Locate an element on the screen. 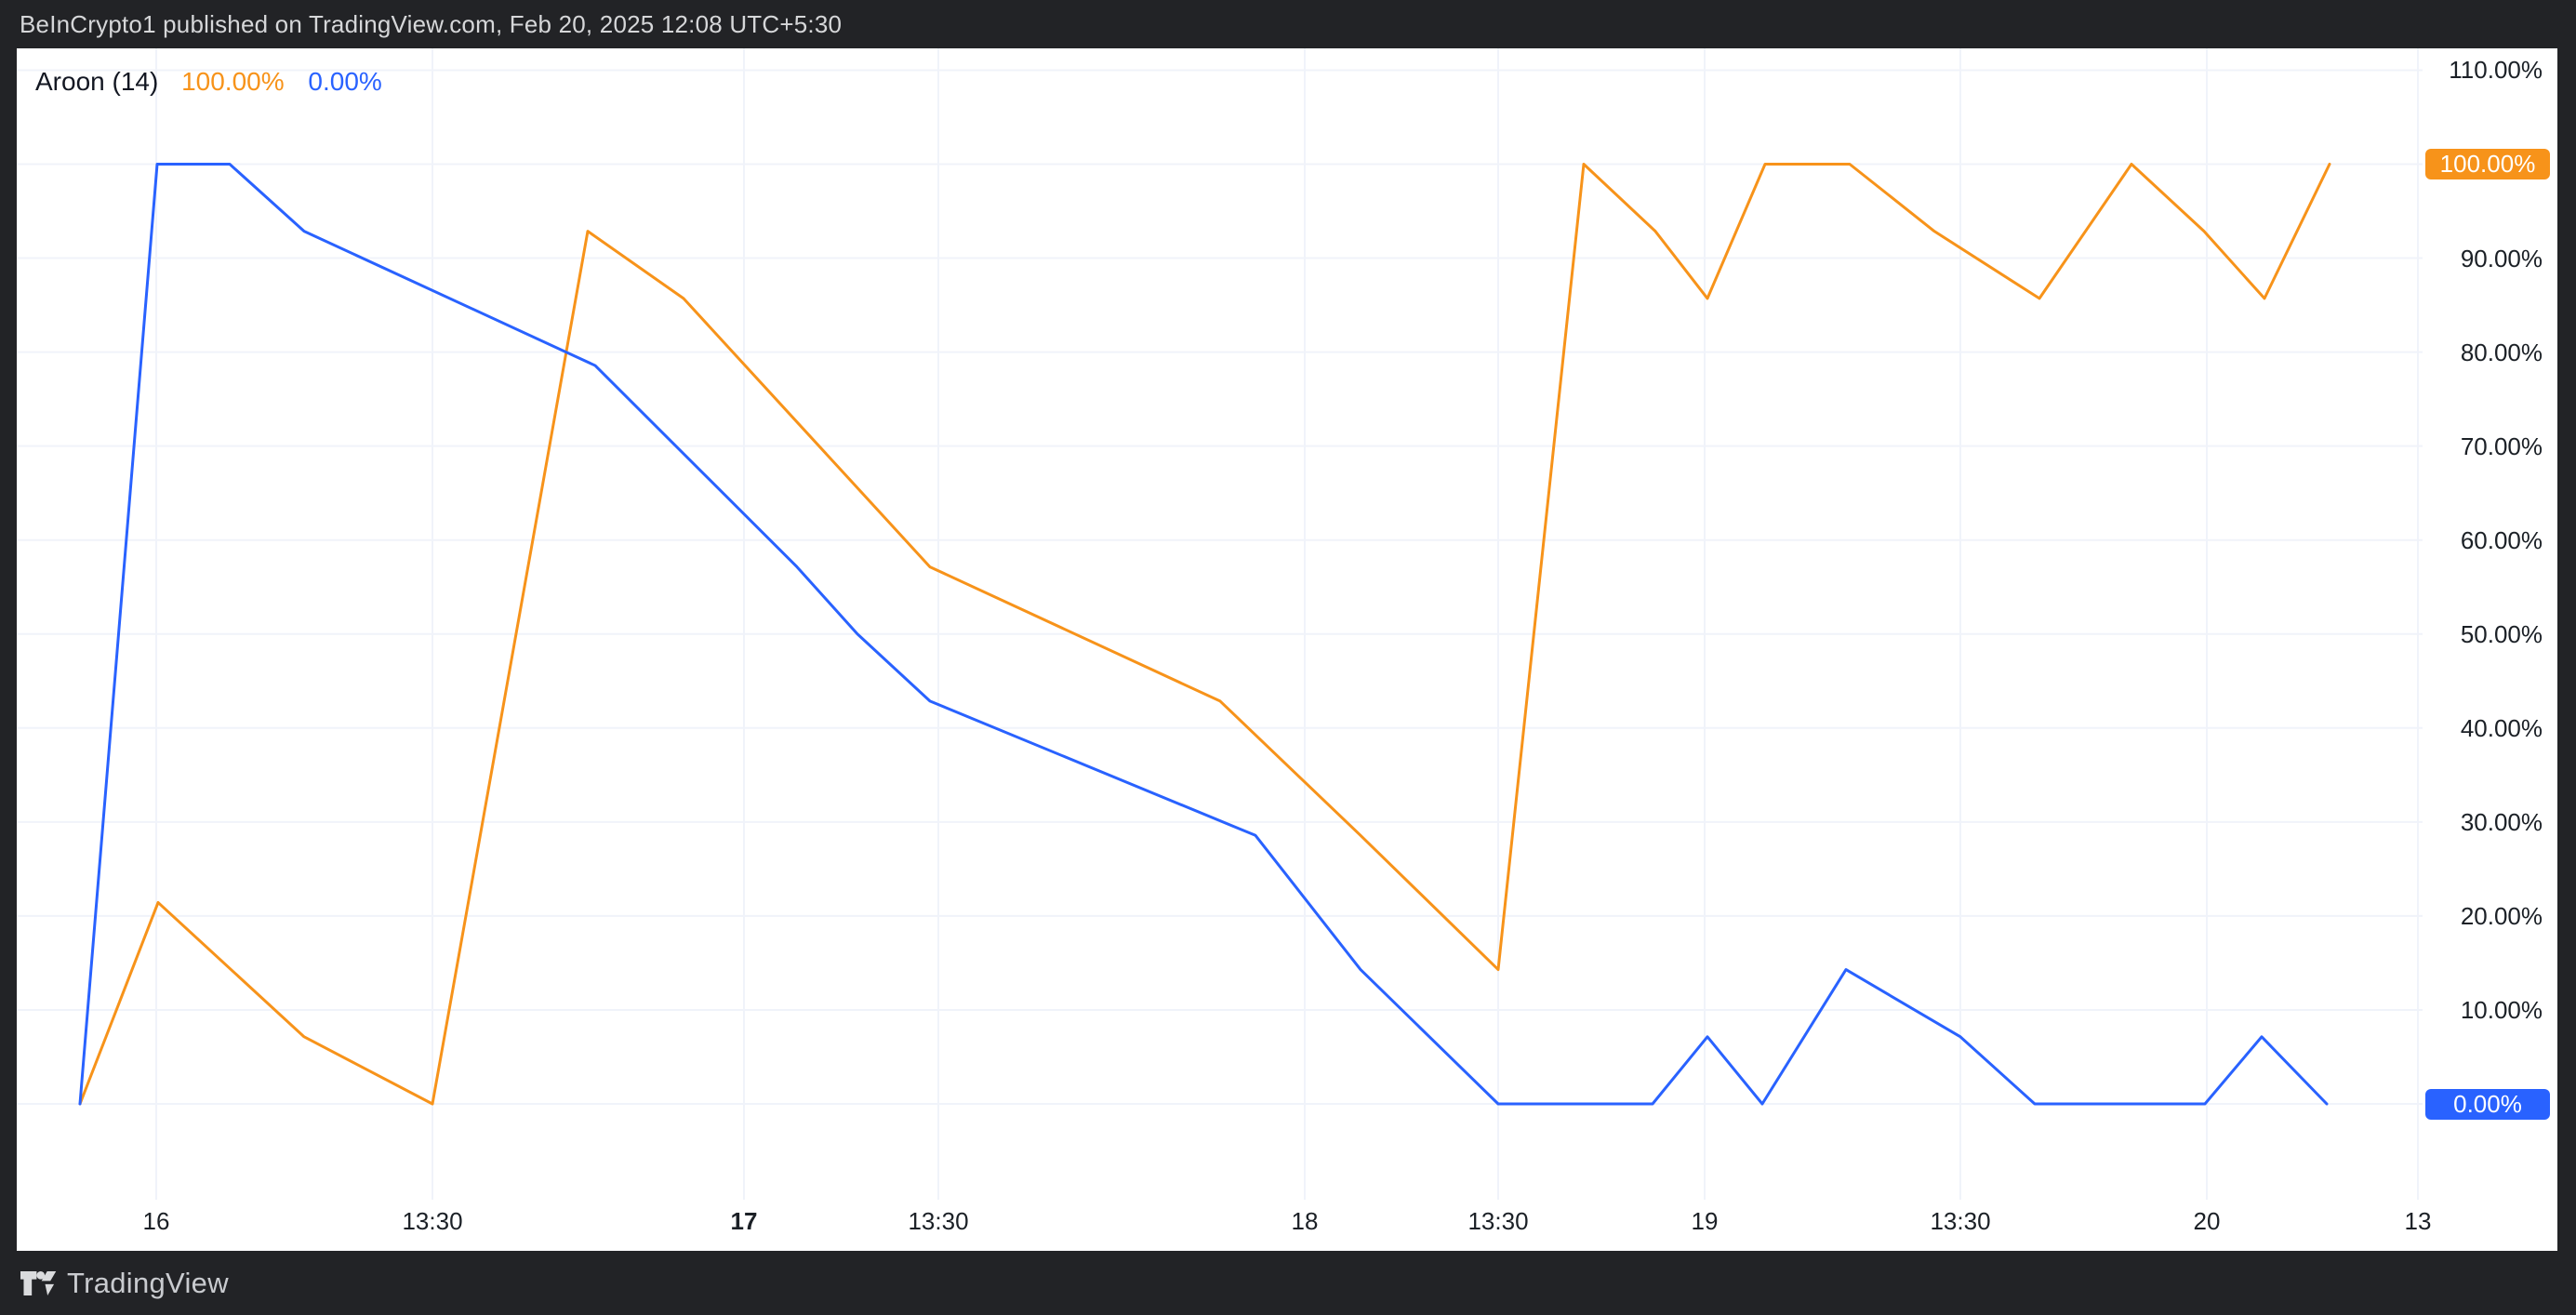 This screenshot has height=1315, width=2576. y-axis-label: 60.00% is located at coordinates (2501, 539).